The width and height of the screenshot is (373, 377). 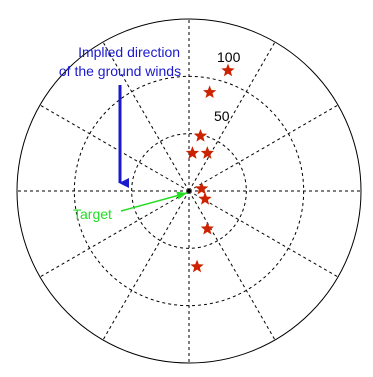 What do you see at coordinates (92, 214) in the screenshot?
I see `target-annotation: Target` at bounding box center [92, 214].